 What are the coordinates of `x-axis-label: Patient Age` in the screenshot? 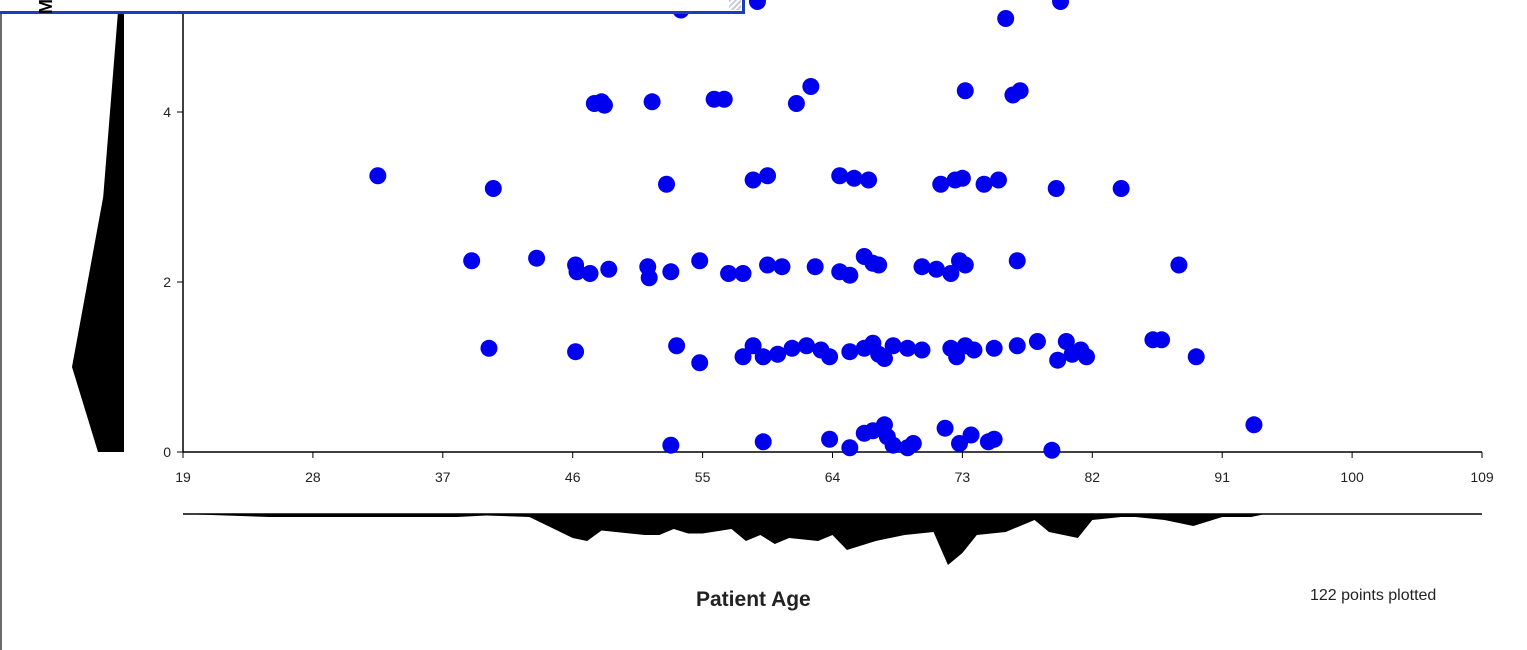 It's located at (753, 599).